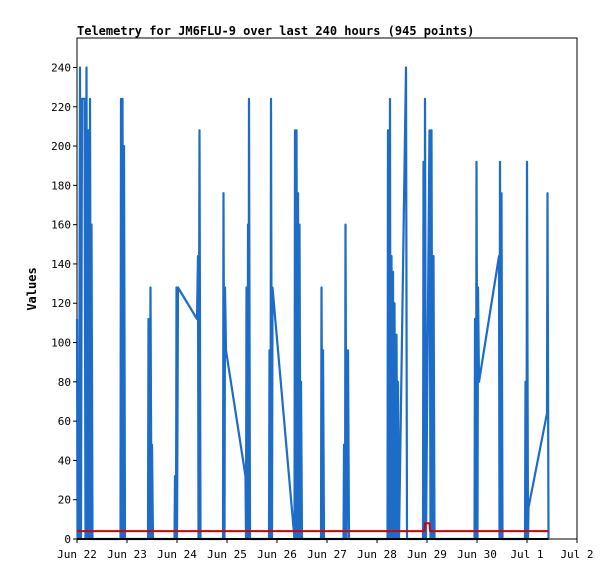  I want to click on x-tick-label: Jul 1, so click(526, 554).